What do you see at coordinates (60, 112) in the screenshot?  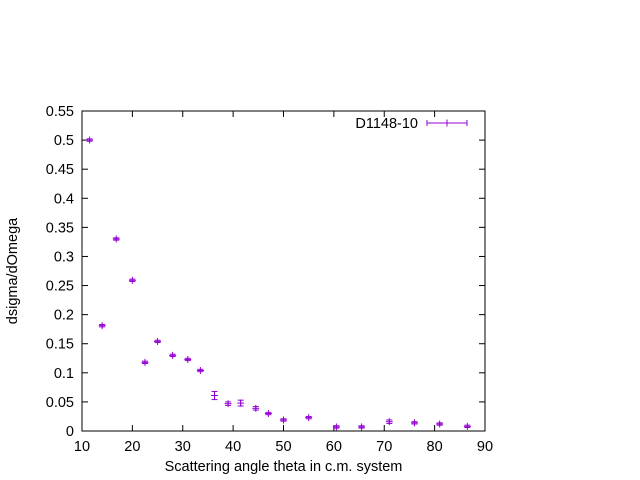 I see `y-tick-label: 0.55` at bounding box center [60, 112].